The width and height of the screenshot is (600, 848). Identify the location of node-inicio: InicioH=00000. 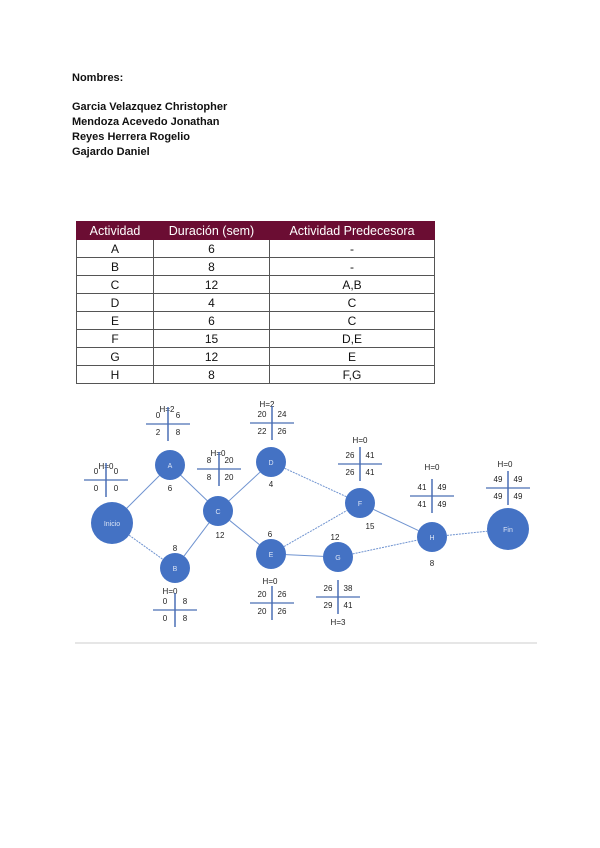
(108, 503).